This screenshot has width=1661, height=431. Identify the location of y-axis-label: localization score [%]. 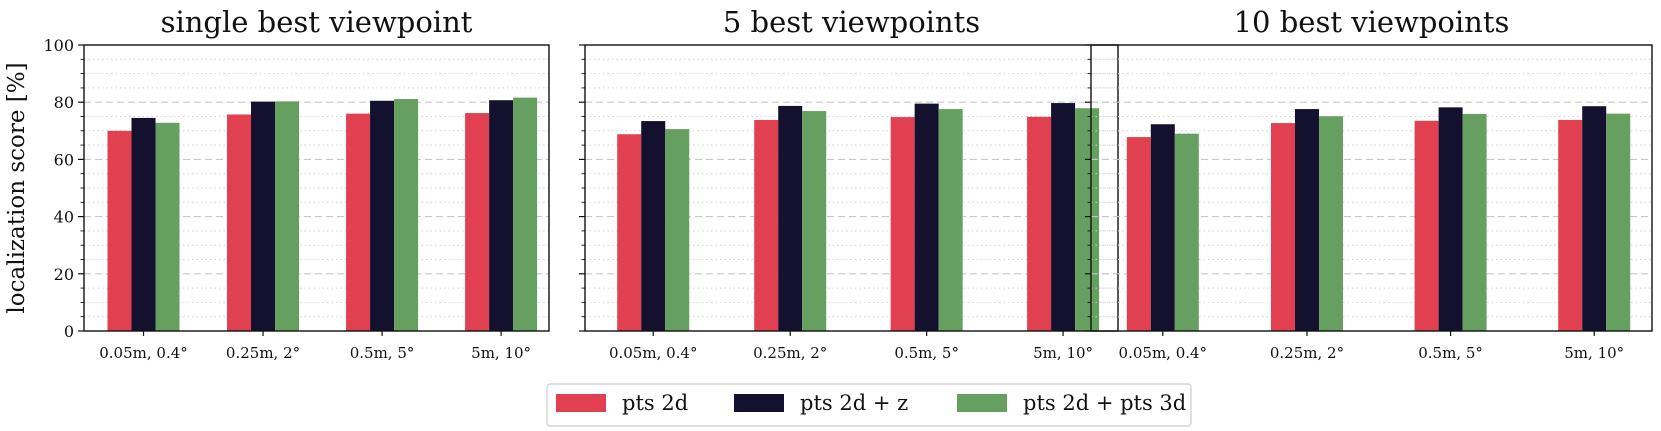
(17, 187).